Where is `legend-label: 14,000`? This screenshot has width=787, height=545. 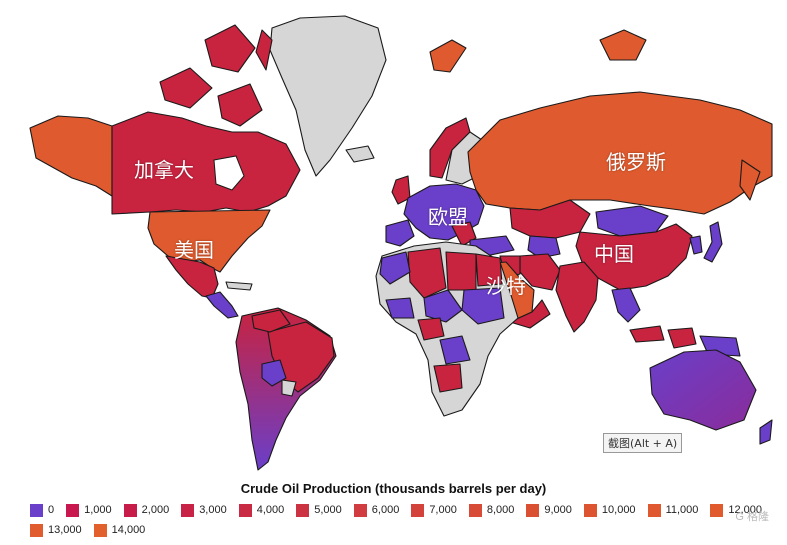
legend-label: 14,000 is located at coordinates (128, 530).